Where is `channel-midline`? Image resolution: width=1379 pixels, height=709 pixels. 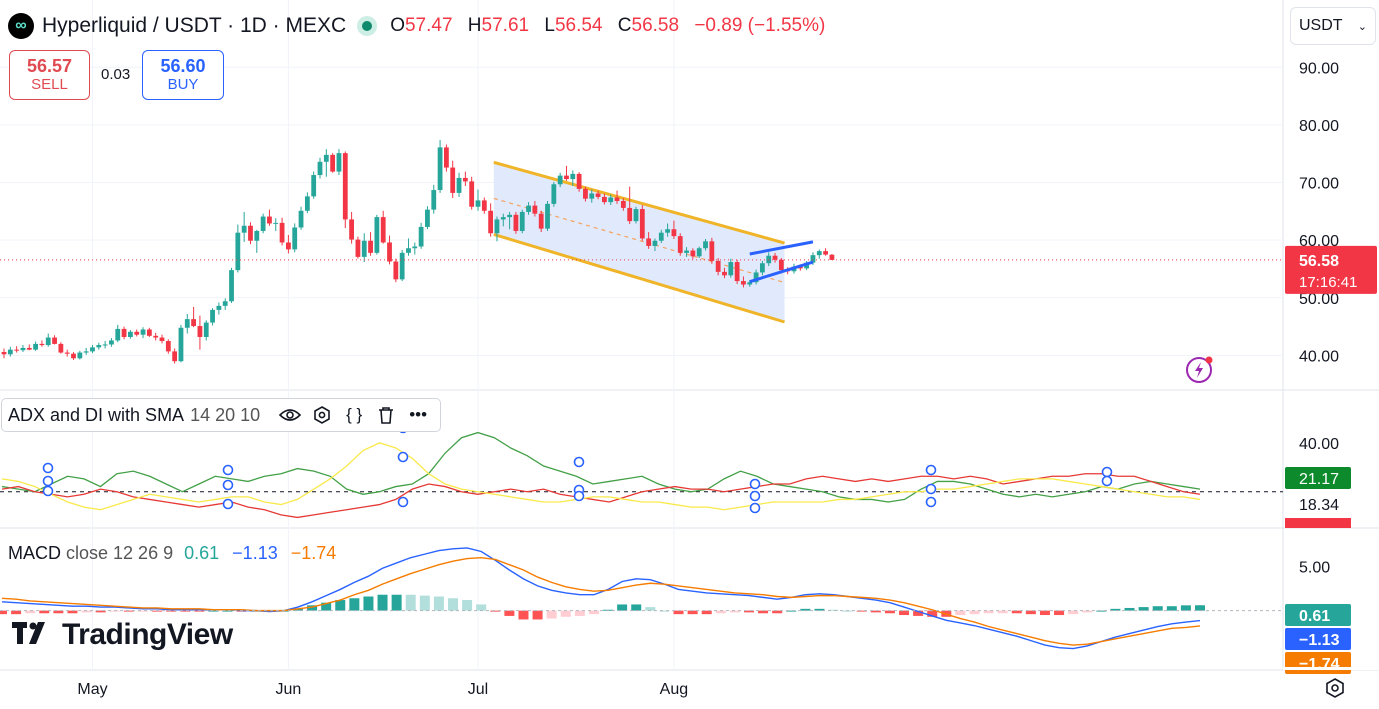
channel-midline is located at coordinates (639, 240).